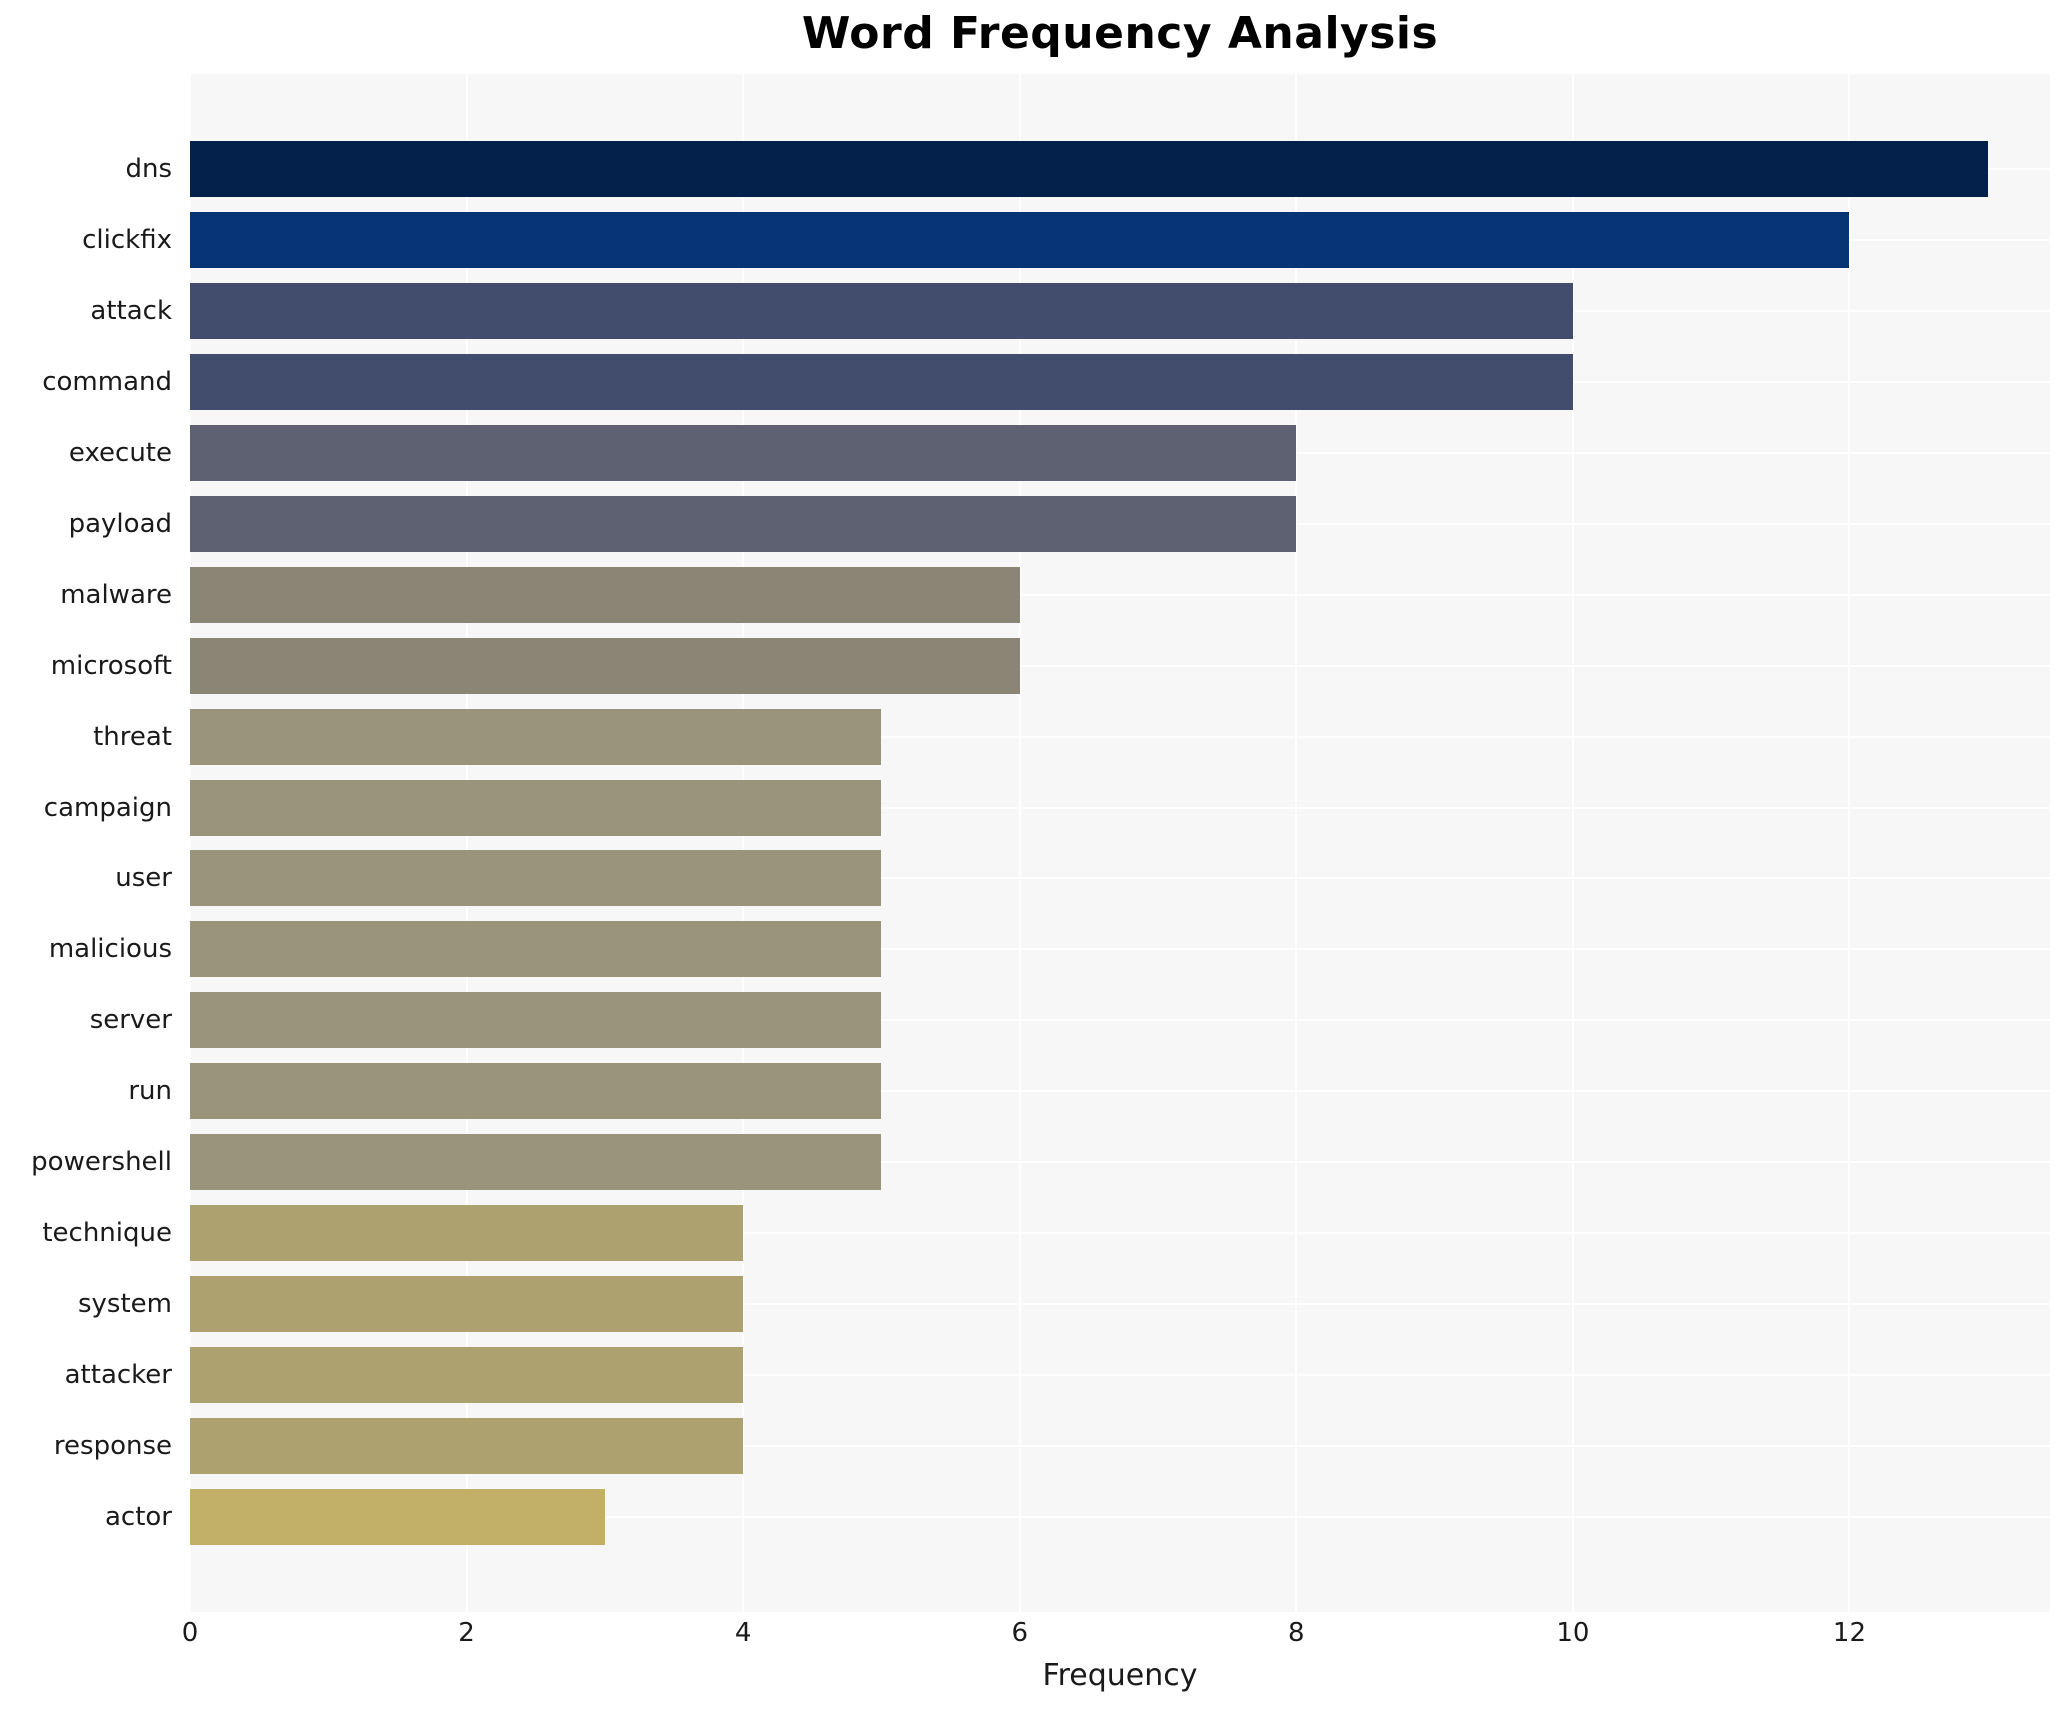 The image size is (2069, 1710). What do you see at coordinates (120, 523) in the screenshot?
I see `y-tick-label-payload: payload` at bounding box center [120, 523].